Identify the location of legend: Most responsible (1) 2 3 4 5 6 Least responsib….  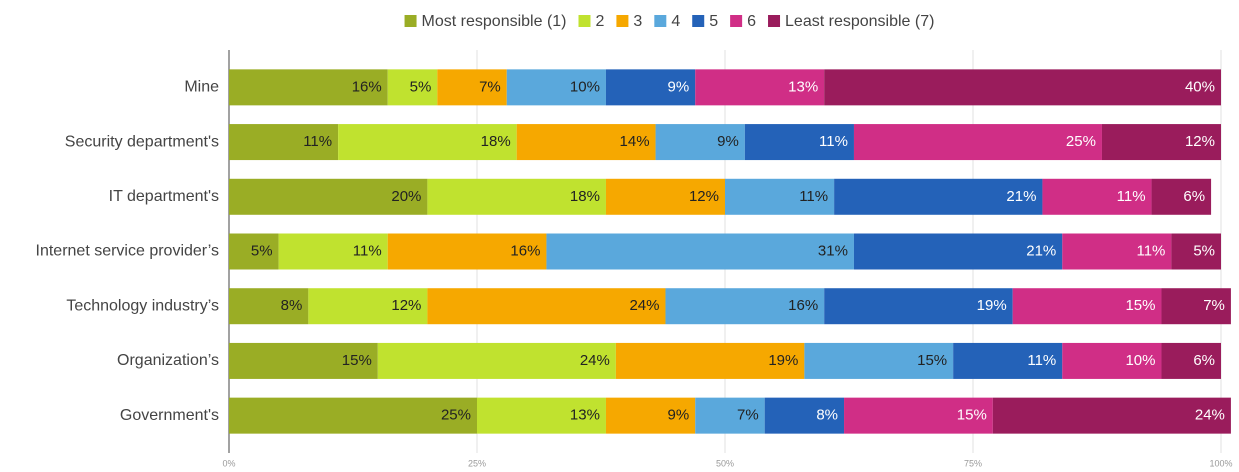
(669, 21).